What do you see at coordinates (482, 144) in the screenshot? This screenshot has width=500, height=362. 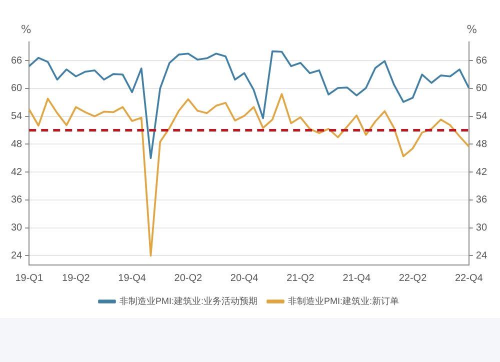 I see `y2-tick-label: 48` at bounding box center [482, 144].